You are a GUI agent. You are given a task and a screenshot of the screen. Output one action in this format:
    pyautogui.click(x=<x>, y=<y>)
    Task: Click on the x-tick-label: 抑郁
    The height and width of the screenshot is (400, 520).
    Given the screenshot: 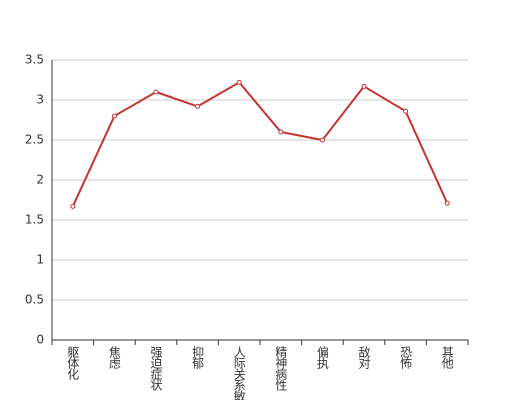 What is the action you would take?
    pyautogui.click(x=198, y=357)
    